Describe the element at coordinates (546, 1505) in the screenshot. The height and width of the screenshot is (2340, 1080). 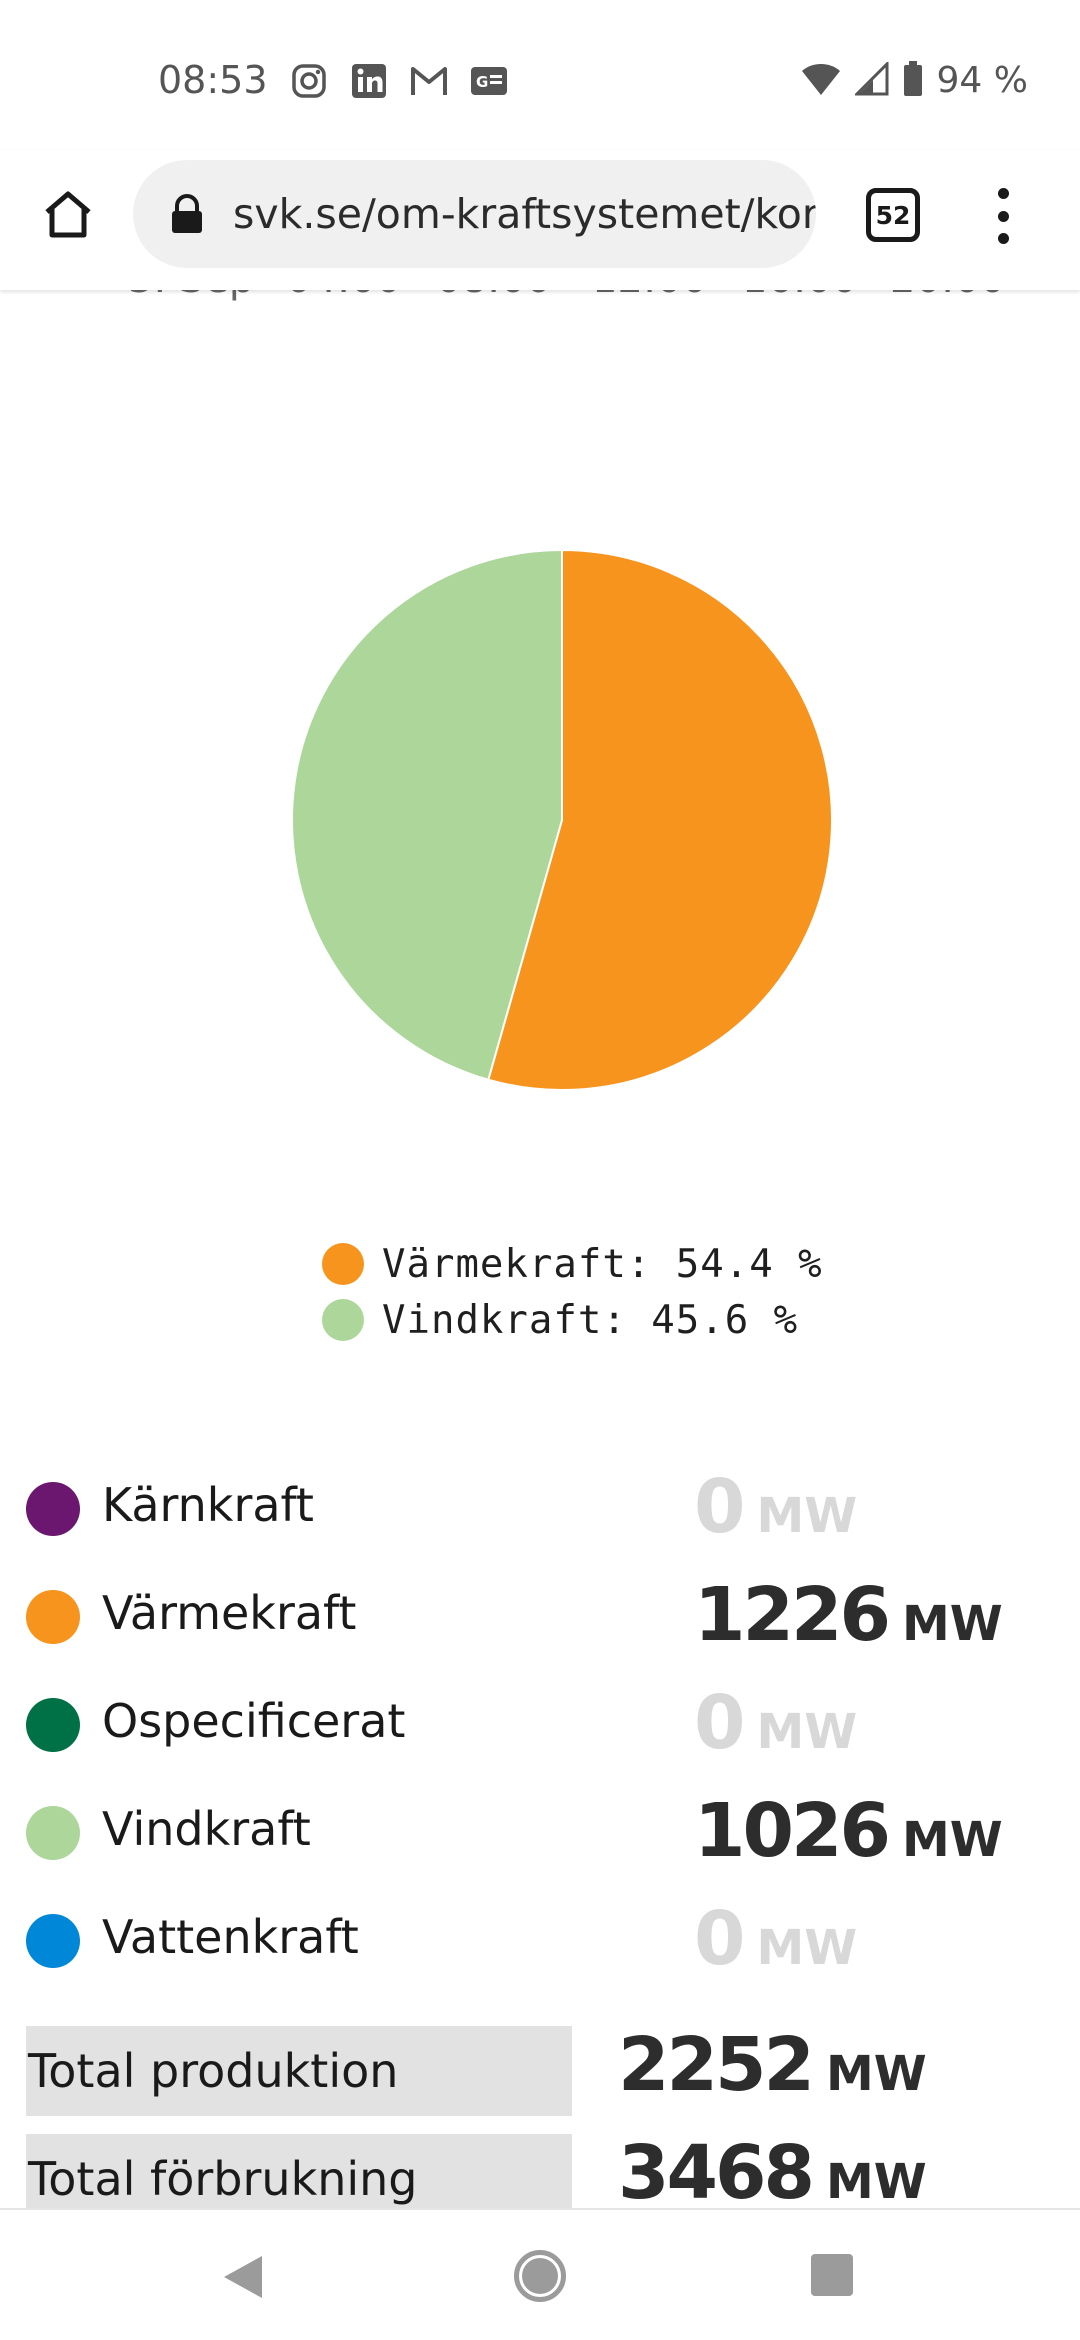
I see `source-row-karnkraft: Kärnkraft 0 MW` at that location.